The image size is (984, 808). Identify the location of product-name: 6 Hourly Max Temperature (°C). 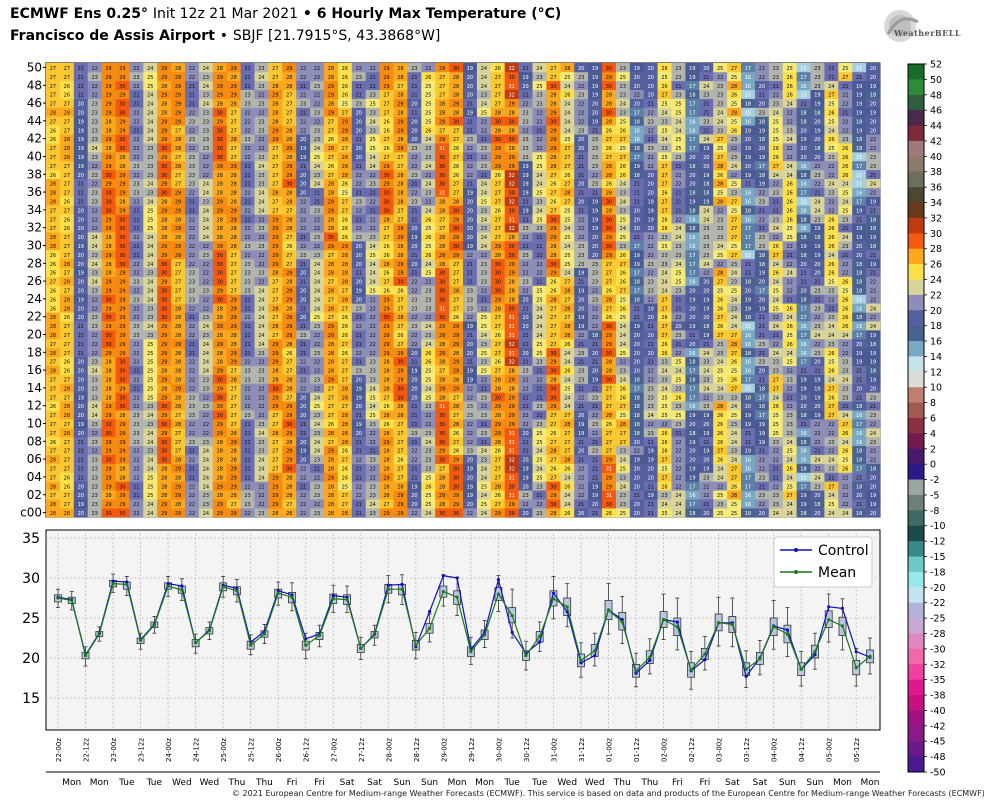
(439, 14).